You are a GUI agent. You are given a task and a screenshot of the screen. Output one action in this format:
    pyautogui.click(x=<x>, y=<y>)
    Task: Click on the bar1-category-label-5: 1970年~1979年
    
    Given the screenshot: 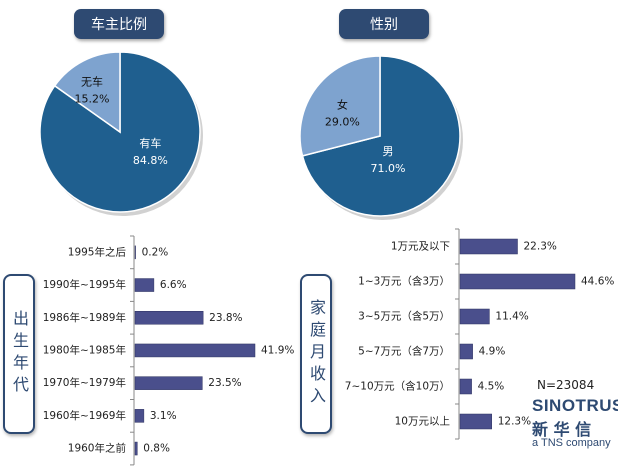 What is the action you would take?
    pyautogui.click(x=84, y=382)
    